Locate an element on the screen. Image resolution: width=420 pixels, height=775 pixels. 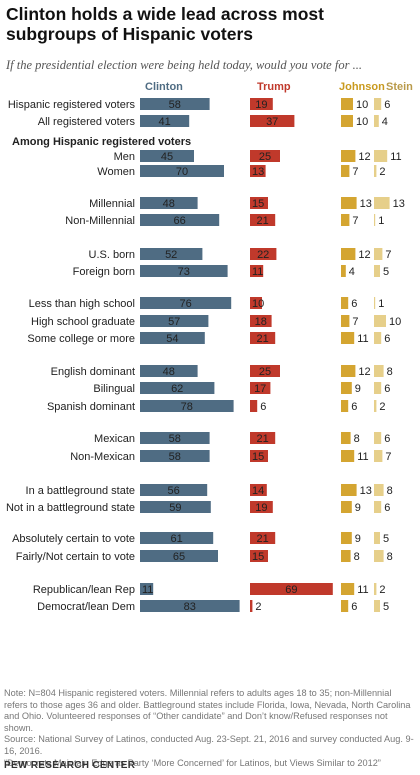
category-label: In a battleground state is located at coordinates (80, 491).